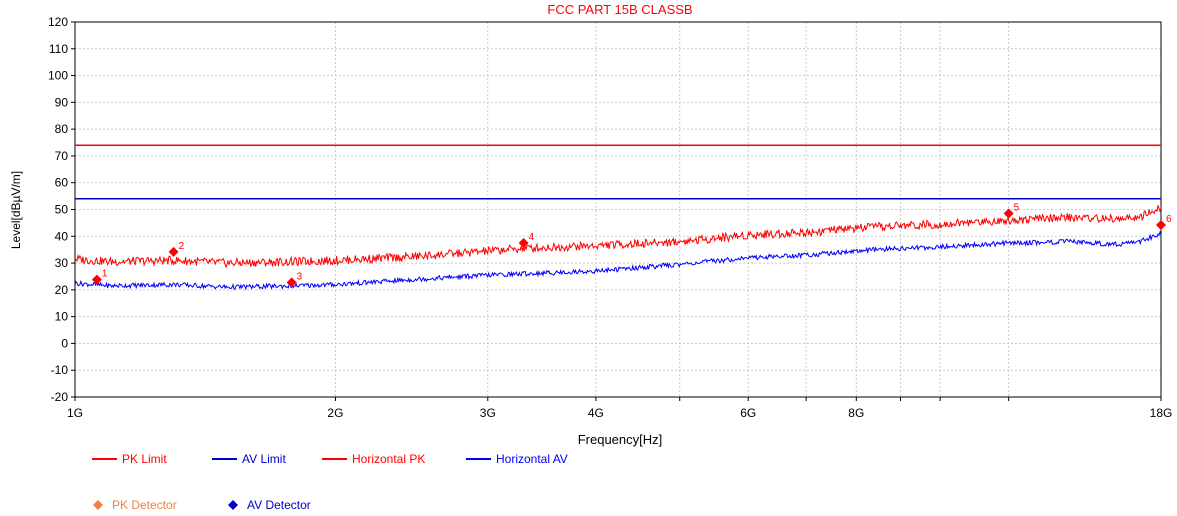  What do you see at coordinates (620, 439) in the screenshot?
I see `x-axis-label: Frequency[Hz]` at bounding box center [620, 439].